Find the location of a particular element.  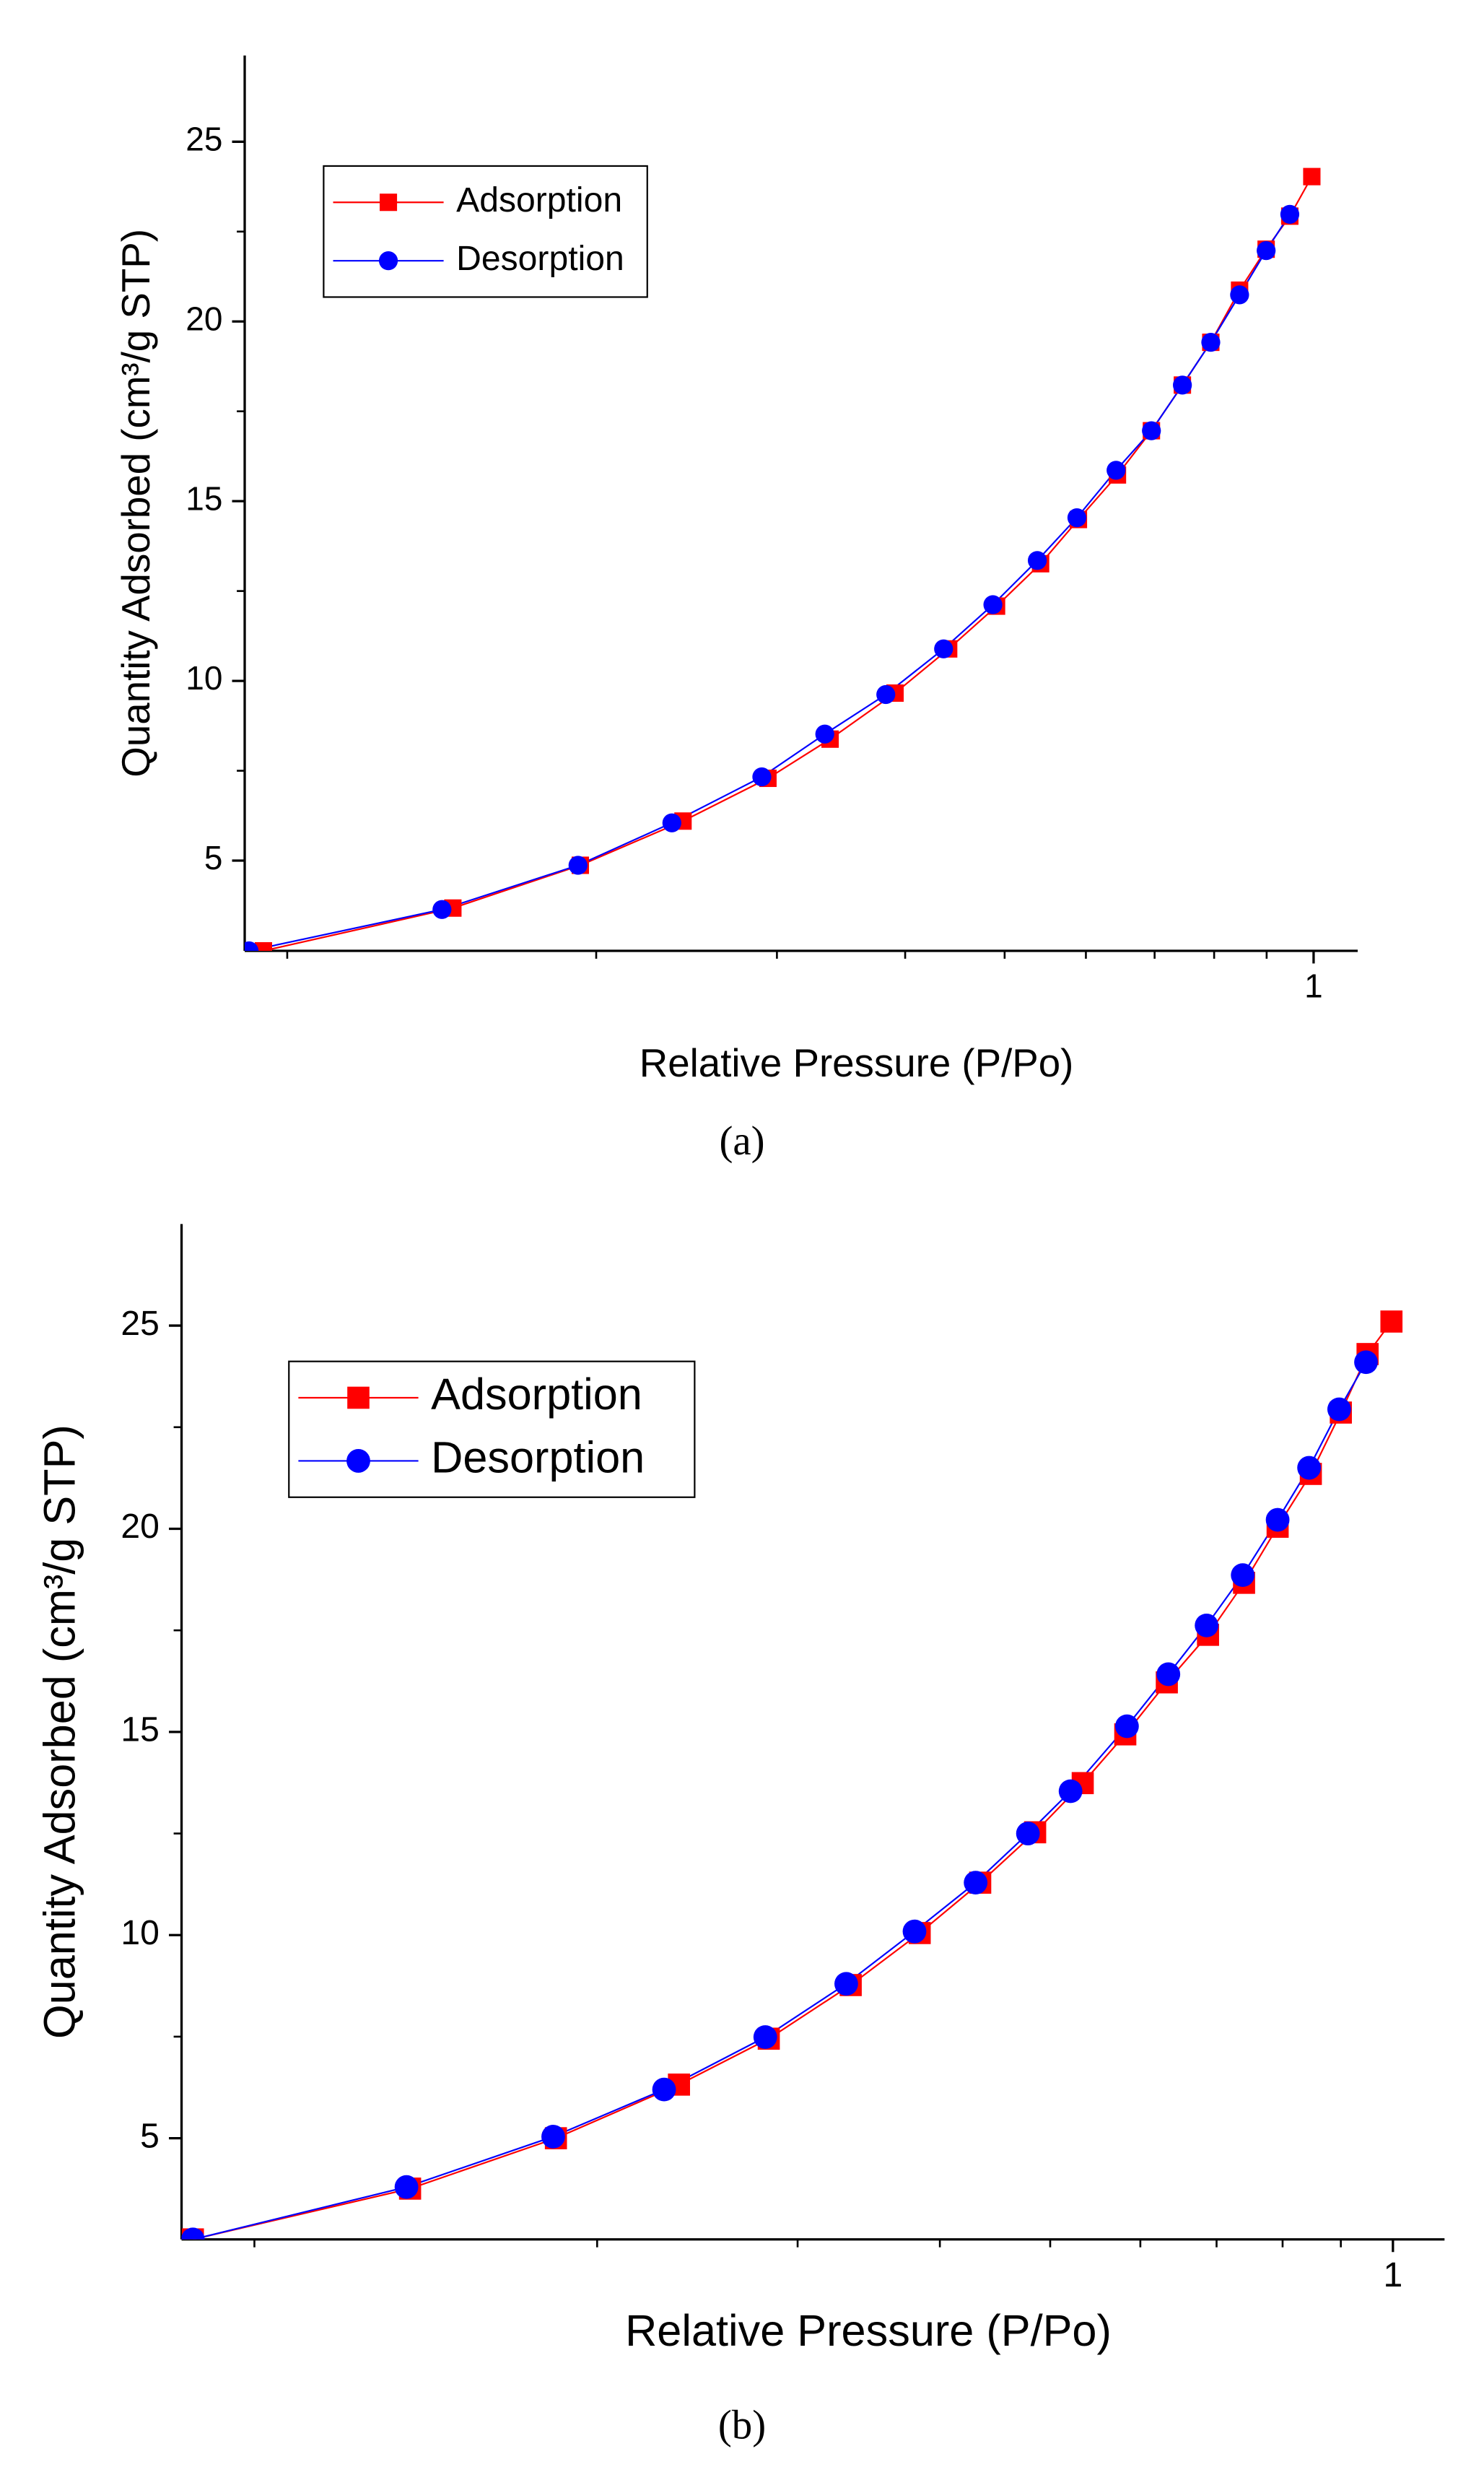

caption: (b) is located at coordinates (742, 2425).